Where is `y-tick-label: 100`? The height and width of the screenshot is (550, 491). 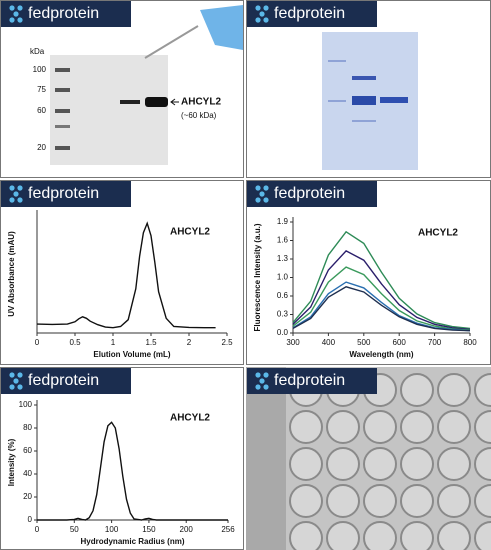
y-tick-label: 100 is located at coordinates (26, 404).